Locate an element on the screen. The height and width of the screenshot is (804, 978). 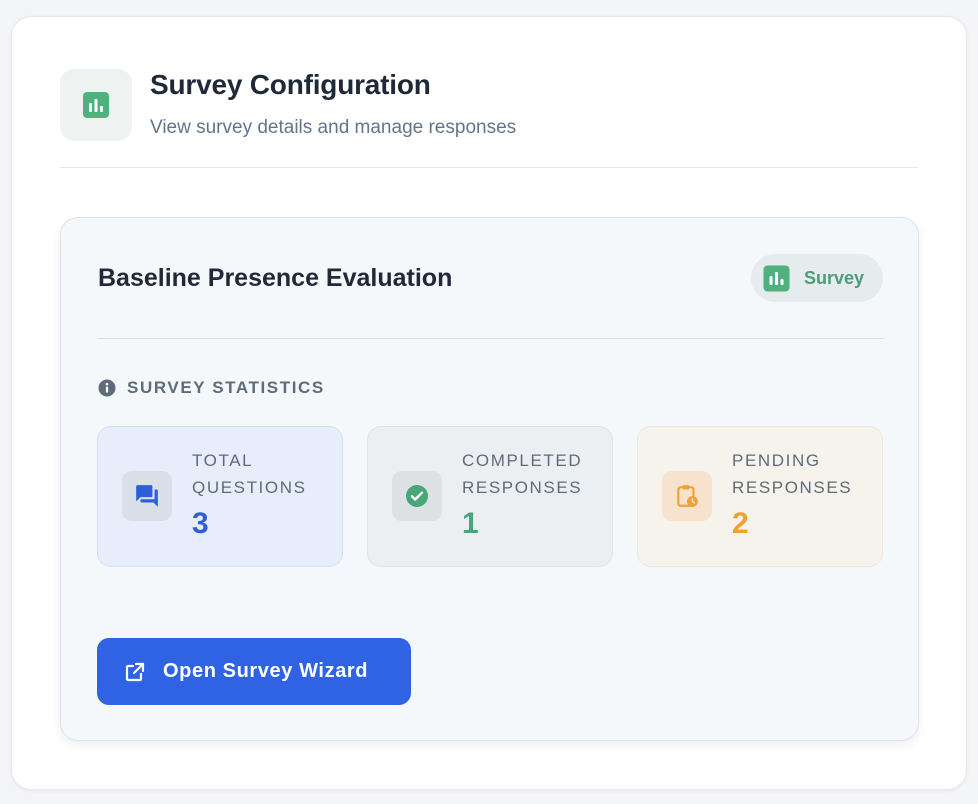
clipboard-clock-icon is located at coordinates (687, 496).